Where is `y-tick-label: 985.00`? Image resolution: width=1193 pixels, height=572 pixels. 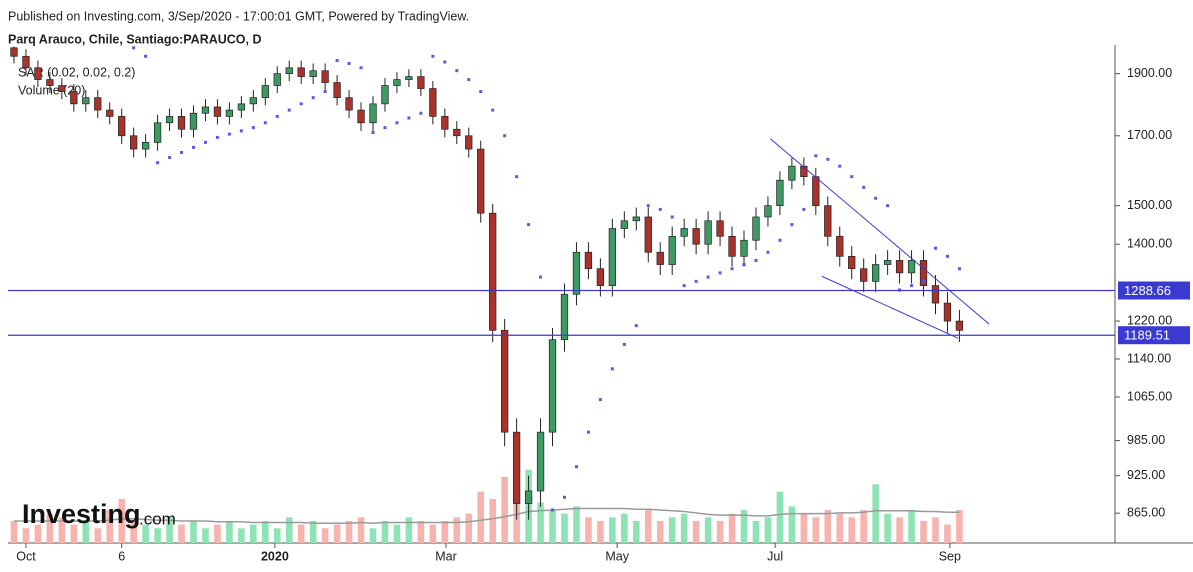
y-tick-label: 985.00 is located at coordinates (1146, 440).